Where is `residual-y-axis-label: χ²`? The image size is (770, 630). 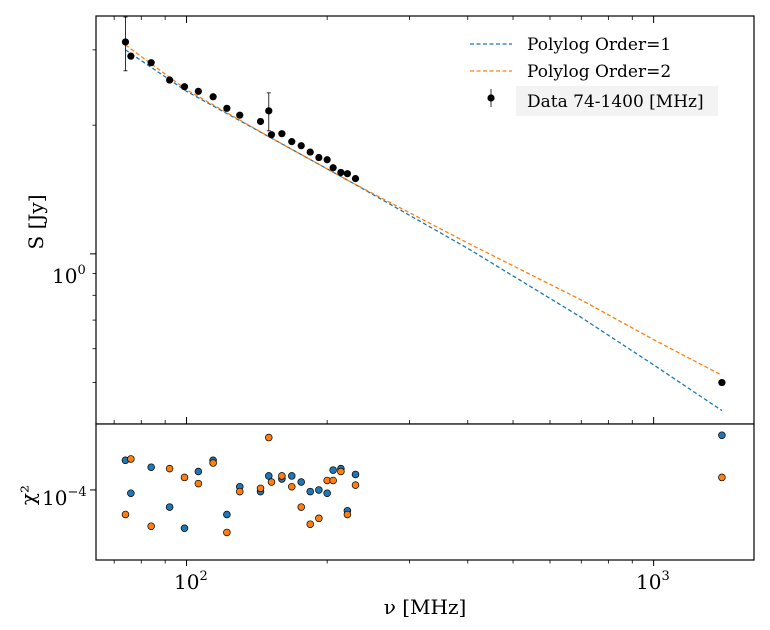 residual-y-axis-label: χ² is located at coordinates (28, 495).